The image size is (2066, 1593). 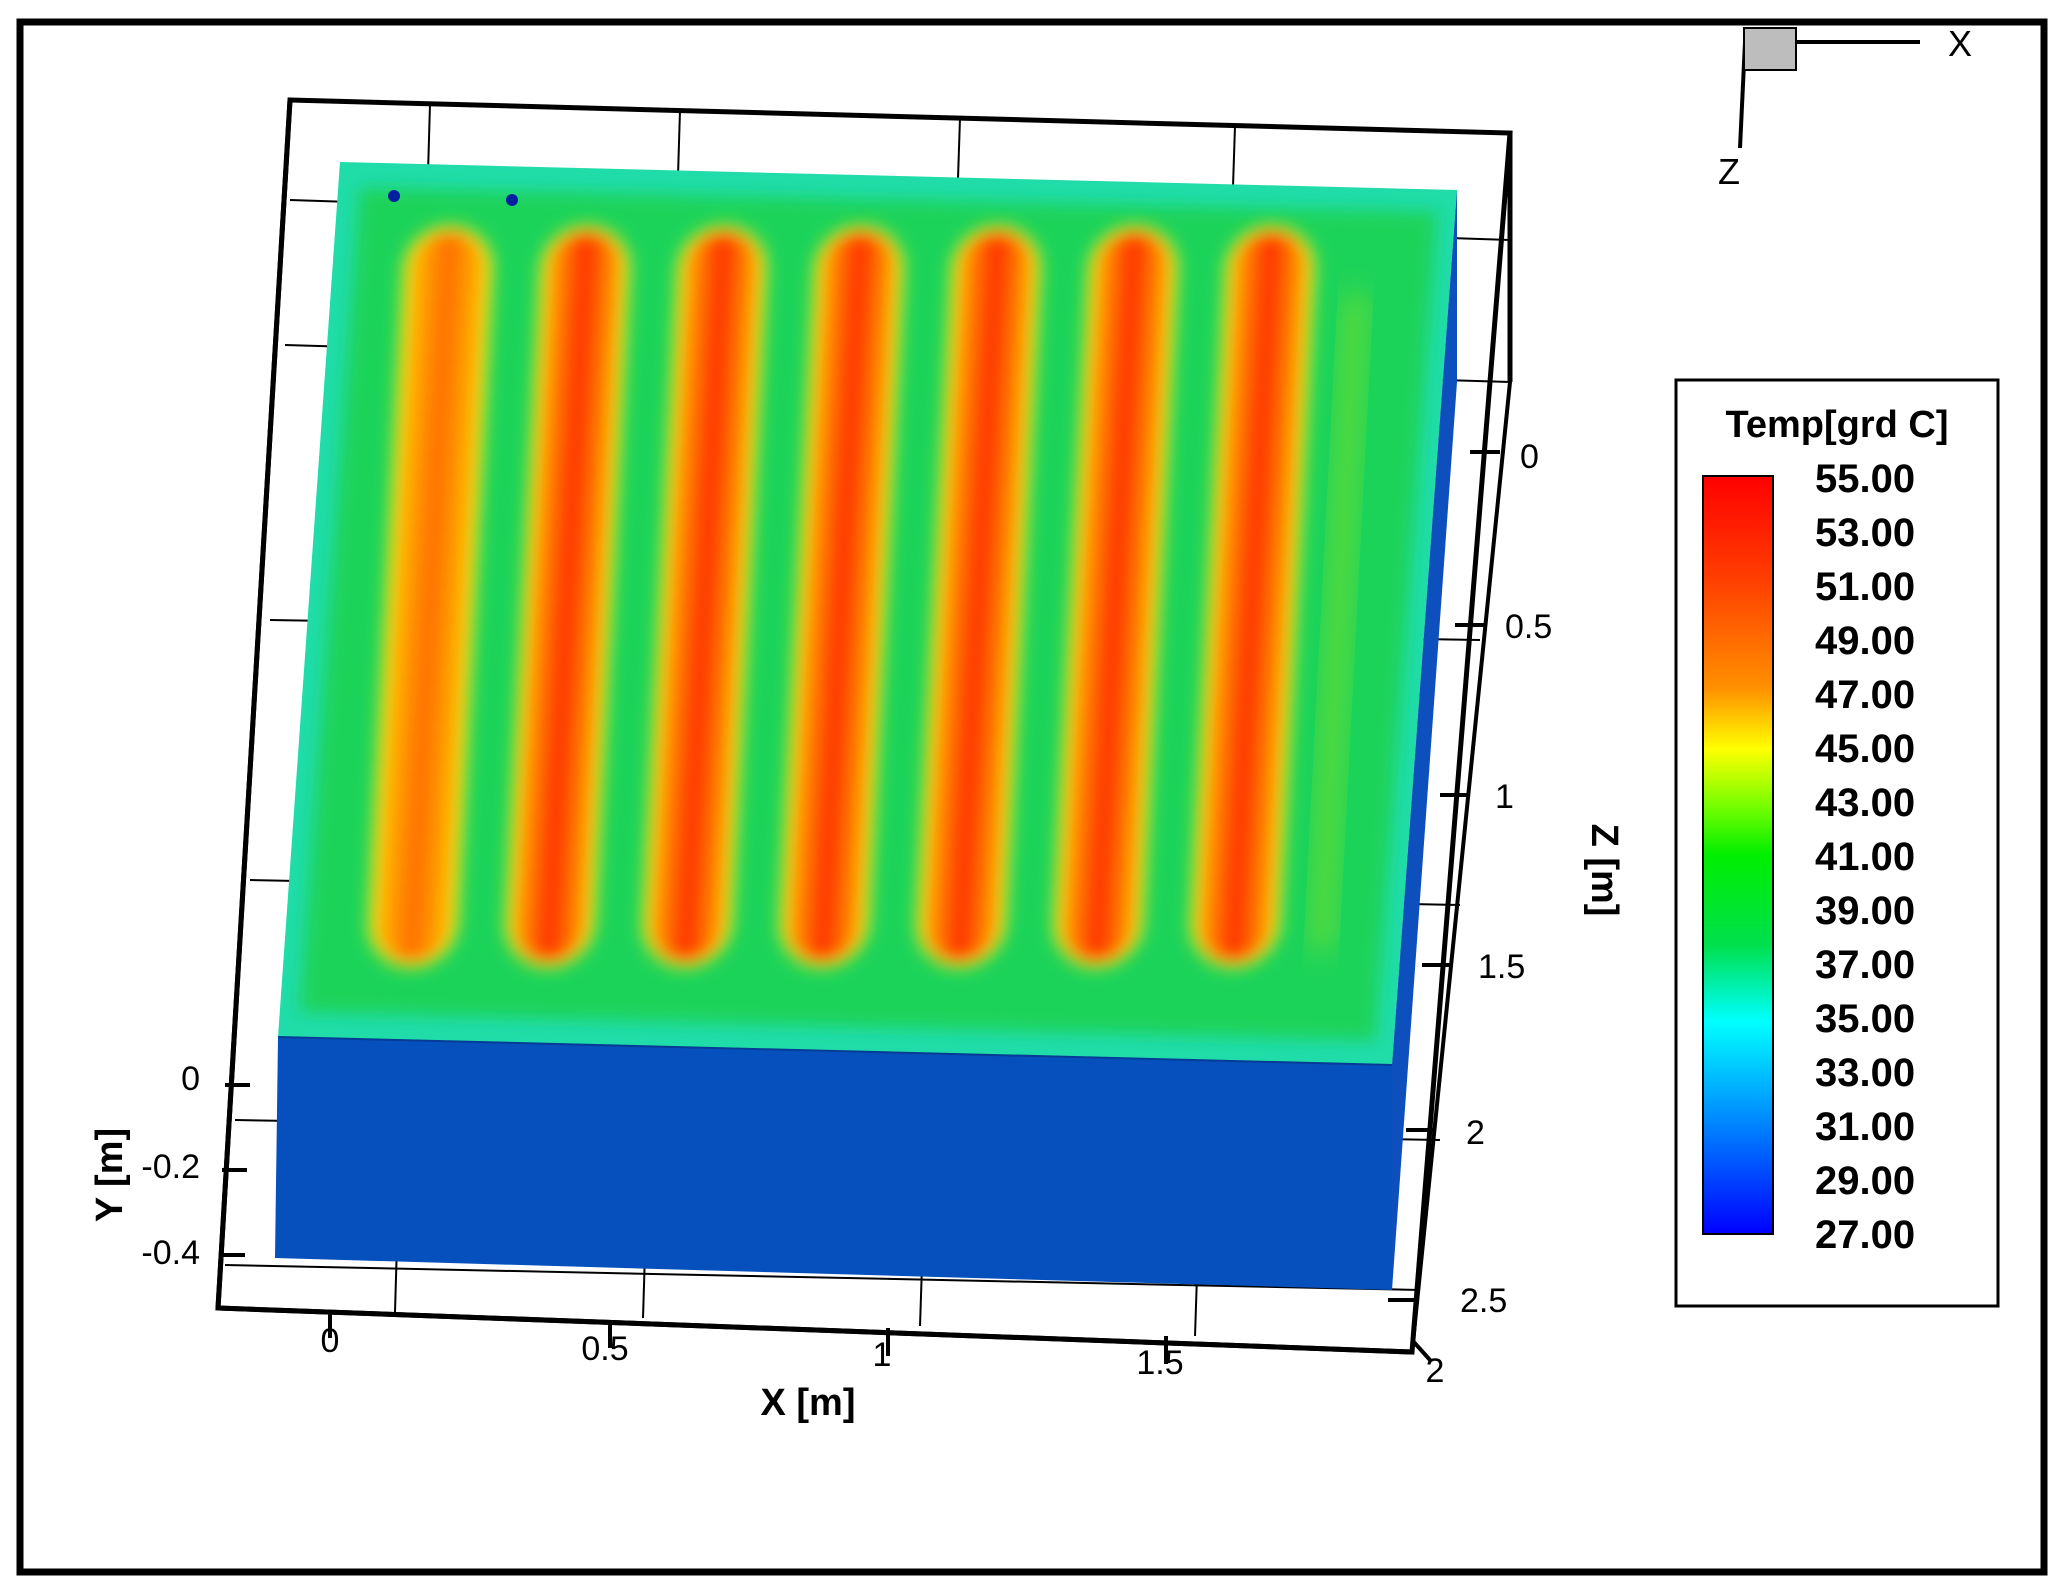 I want to click on z-tick-label: 1.5, so click(x=1501, y=967).